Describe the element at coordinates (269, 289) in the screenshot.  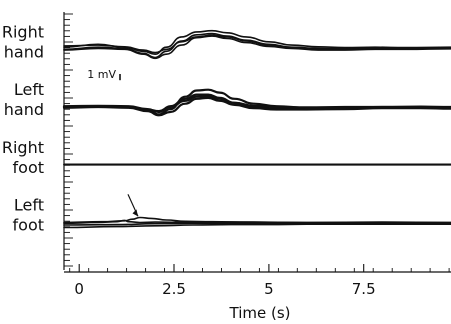
I see `x-tick-label: 5` at that location.